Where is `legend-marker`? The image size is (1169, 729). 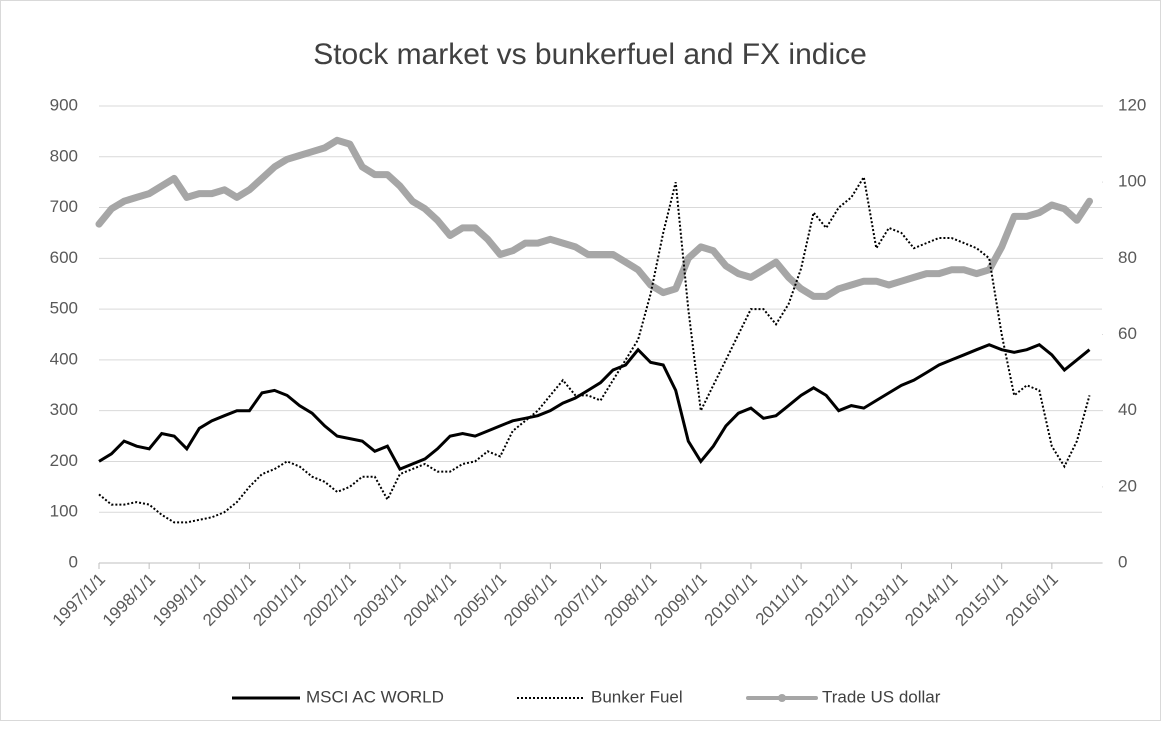 legend-marker is located at coordinates (782, 698).